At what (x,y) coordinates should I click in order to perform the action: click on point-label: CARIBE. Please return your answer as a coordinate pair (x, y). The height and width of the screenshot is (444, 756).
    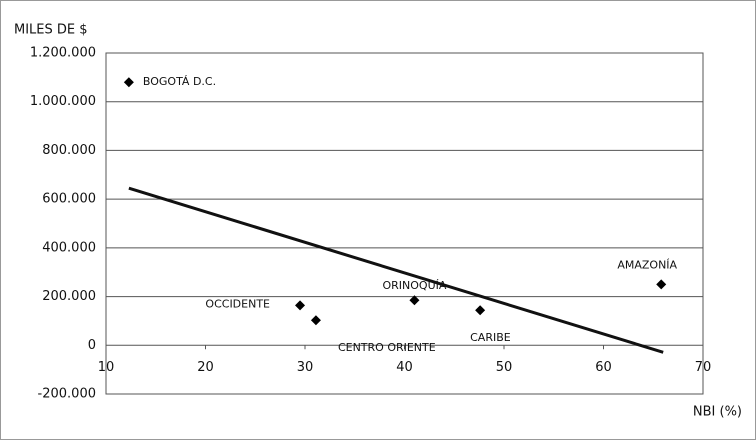
    Looking at the image, I should click on (490, 337).